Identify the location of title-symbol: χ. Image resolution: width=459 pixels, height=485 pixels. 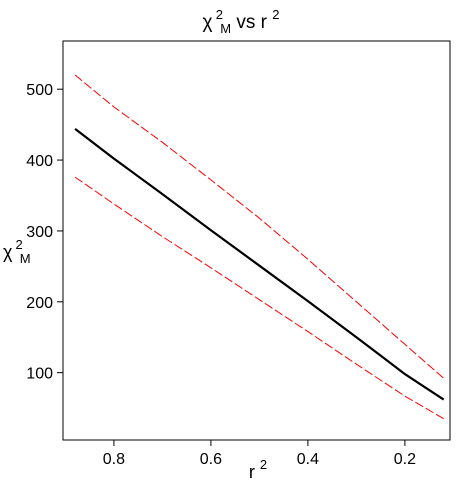
(207, 22).